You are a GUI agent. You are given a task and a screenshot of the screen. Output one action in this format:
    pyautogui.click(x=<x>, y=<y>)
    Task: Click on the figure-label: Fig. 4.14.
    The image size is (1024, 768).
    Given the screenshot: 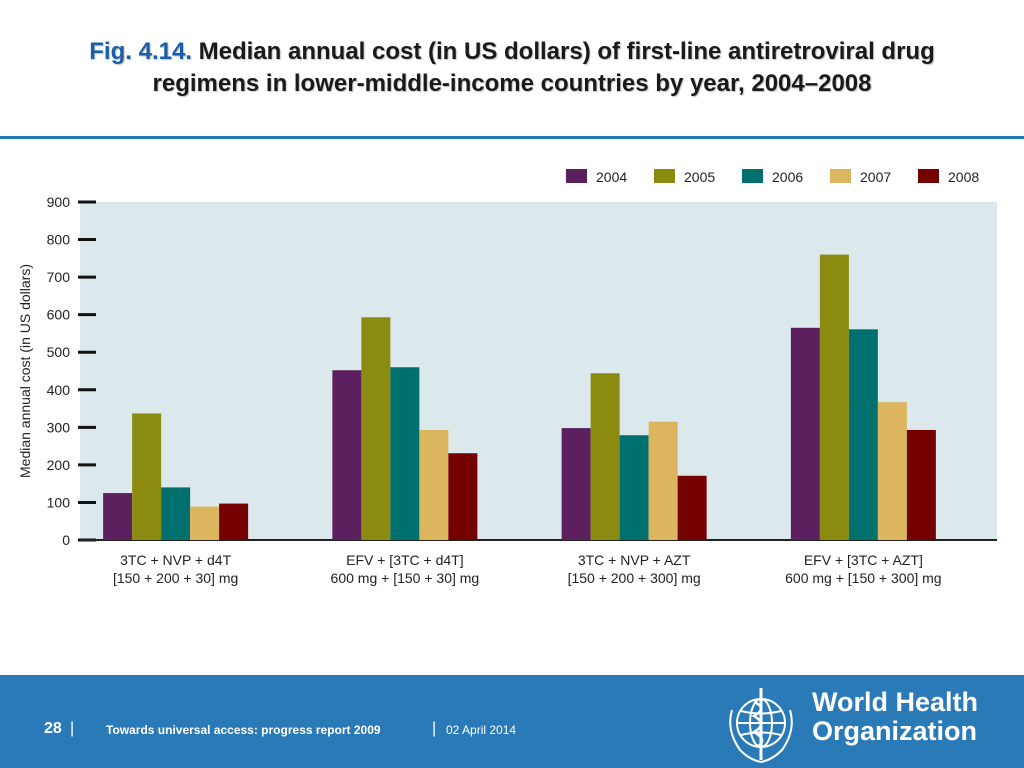 What is the action you would take?
    pyautogui.click(x=140, y=51)
    